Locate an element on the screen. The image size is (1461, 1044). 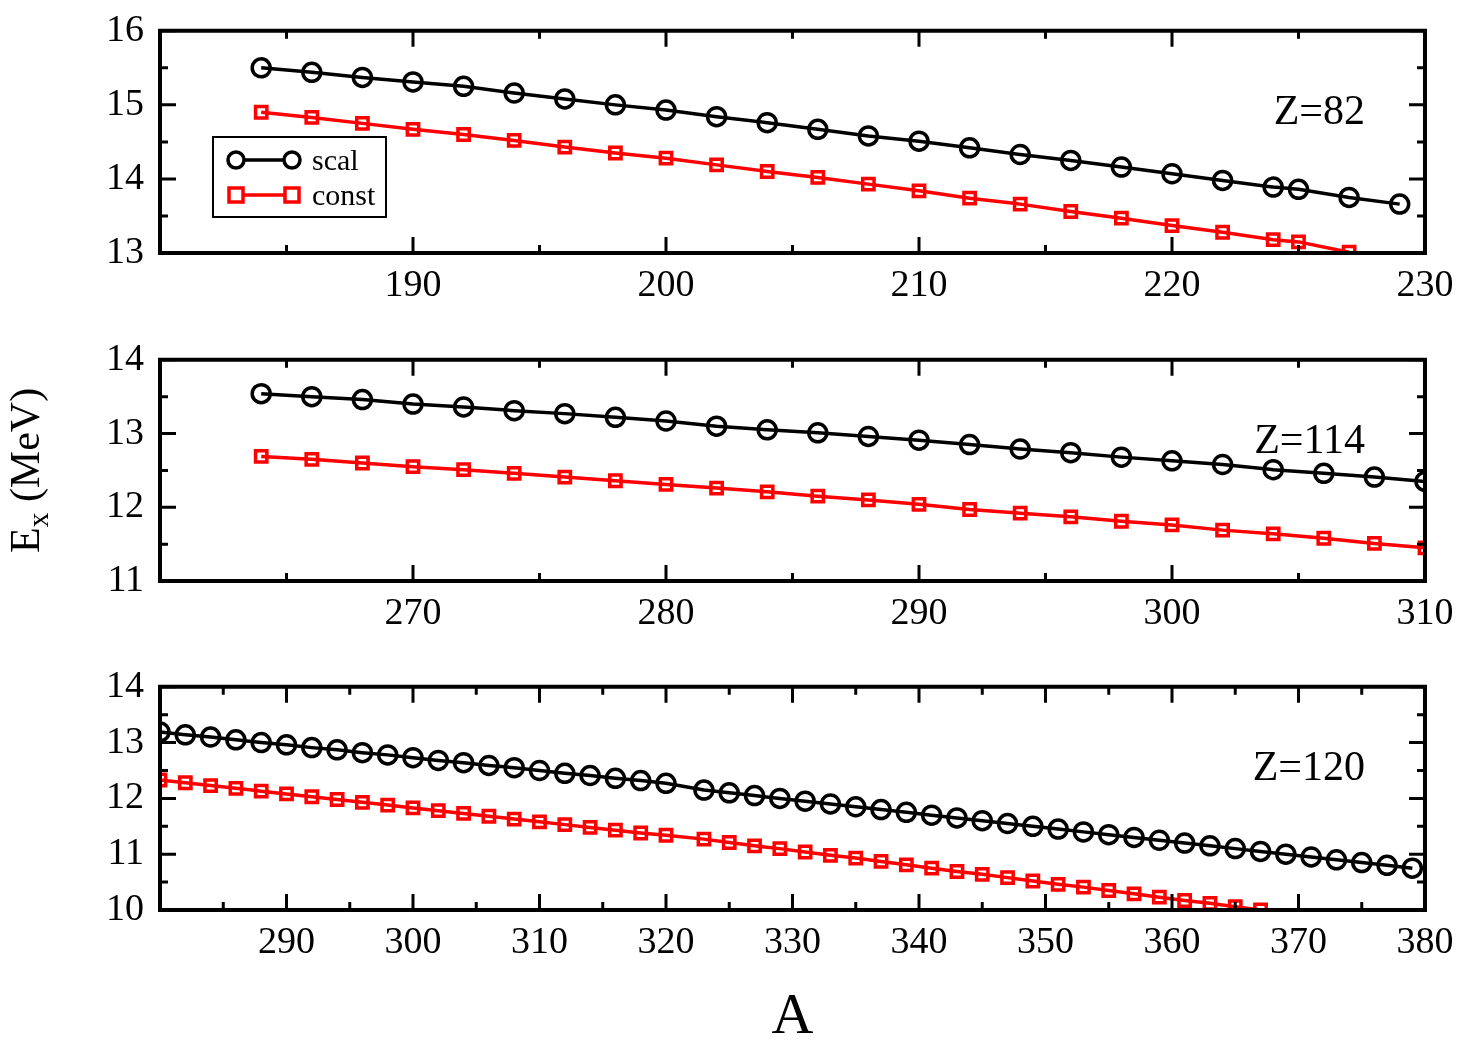
x-tick-label: 320 is located at coordinates (666, 939).